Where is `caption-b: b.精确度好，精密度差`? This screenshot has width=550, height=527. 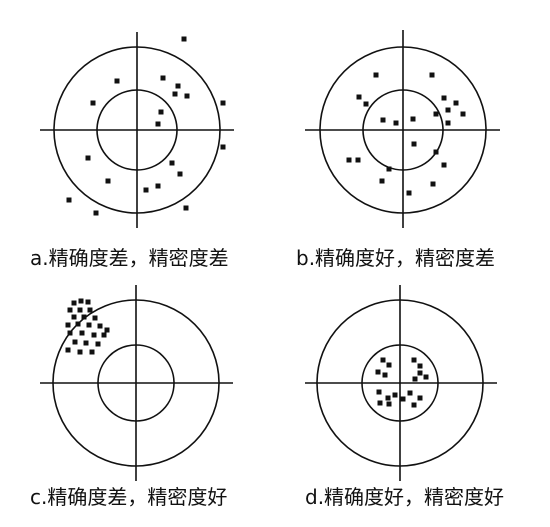
caption-b: b.精确度好，精密度差 is located at coordinates (396, 258).